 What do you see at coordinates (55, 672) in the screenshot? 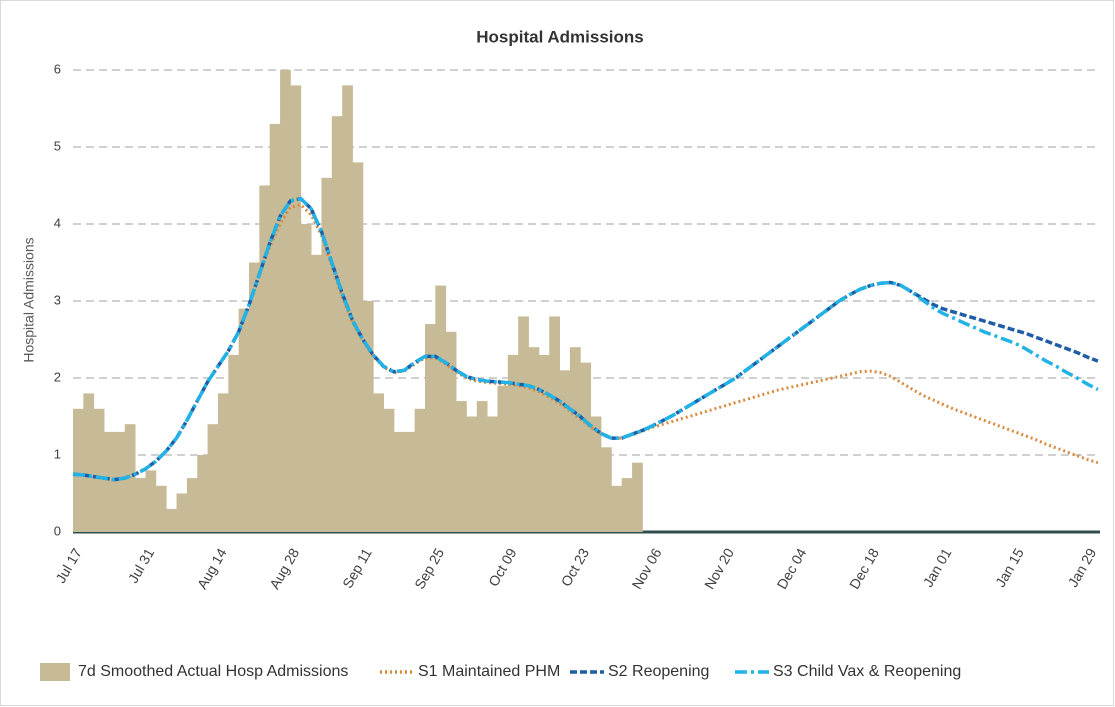
I see `legend-swatch` at bounding box center [55, 672].